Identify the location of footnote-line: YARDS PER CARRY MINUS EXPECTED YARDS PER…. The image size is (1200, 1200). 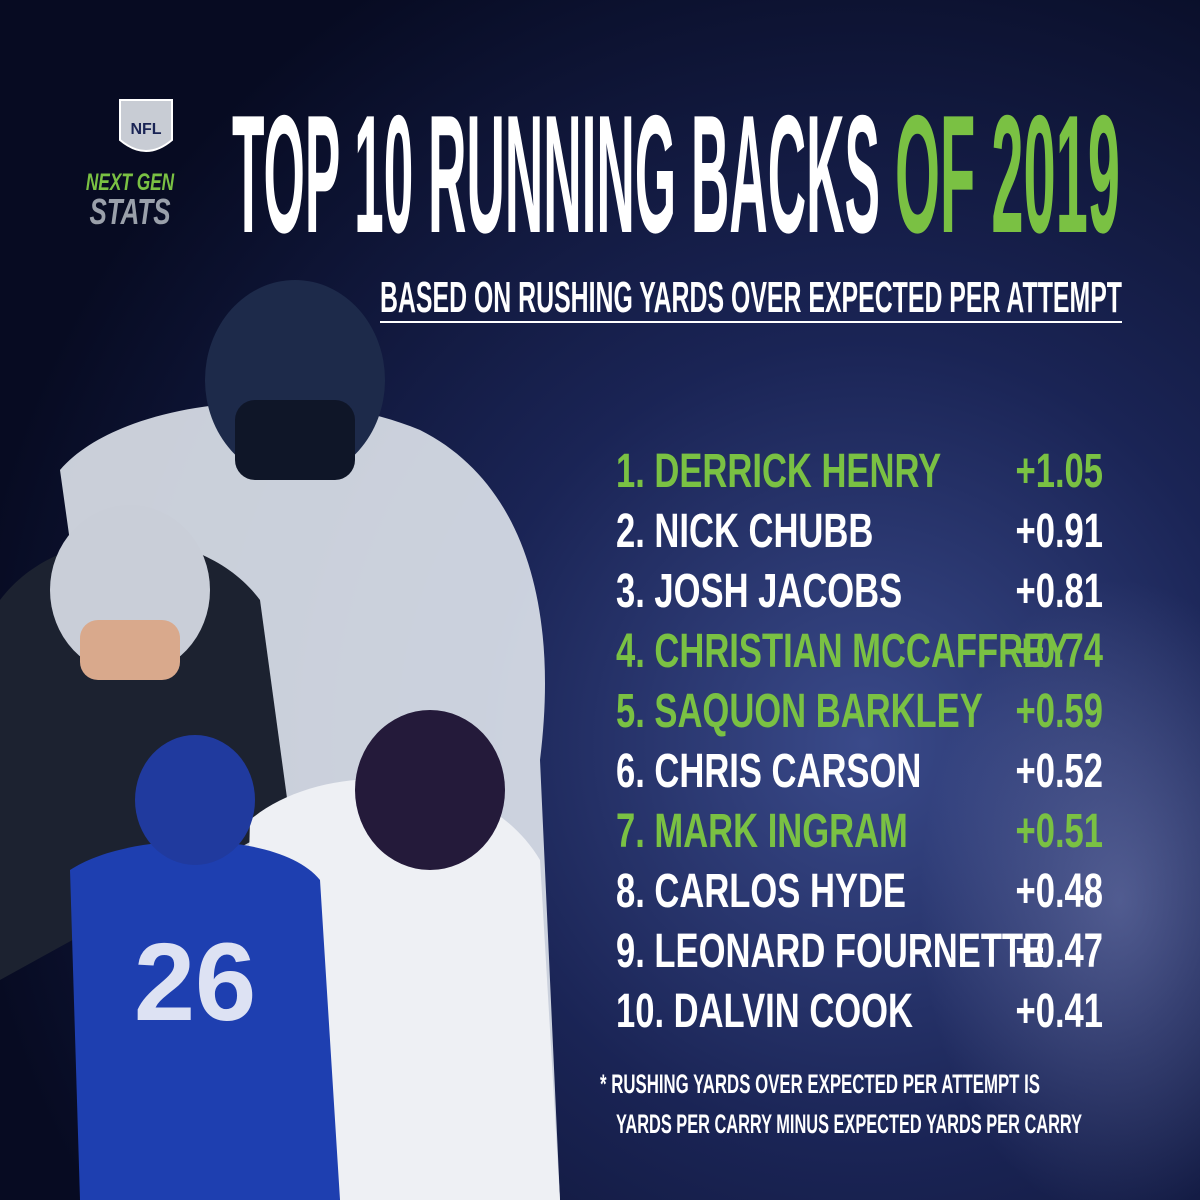
(849, 1124).